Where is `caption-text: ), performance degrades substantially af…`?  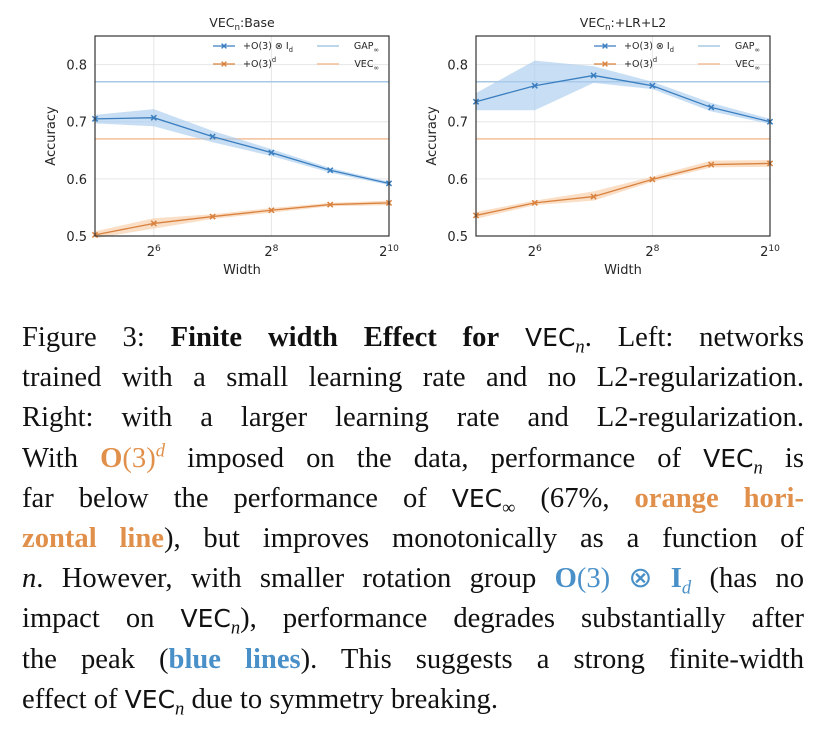
caption-text: ), performance degrades substantially af… is located at coordinates (522, 619).